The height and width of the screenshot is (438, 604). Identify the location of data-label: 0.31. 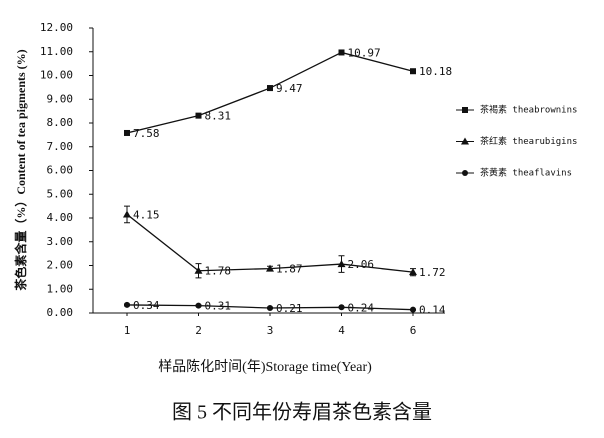
(218, 306).